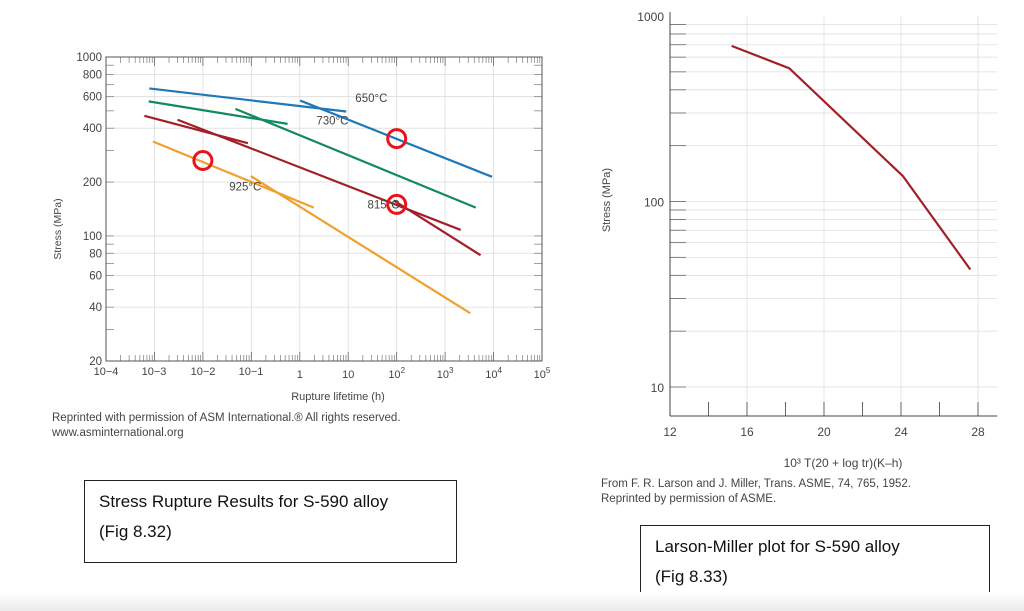 The height and width of the screenshot is (611, 1024). I want to click on series-label: 925°C, so click(245, 187).